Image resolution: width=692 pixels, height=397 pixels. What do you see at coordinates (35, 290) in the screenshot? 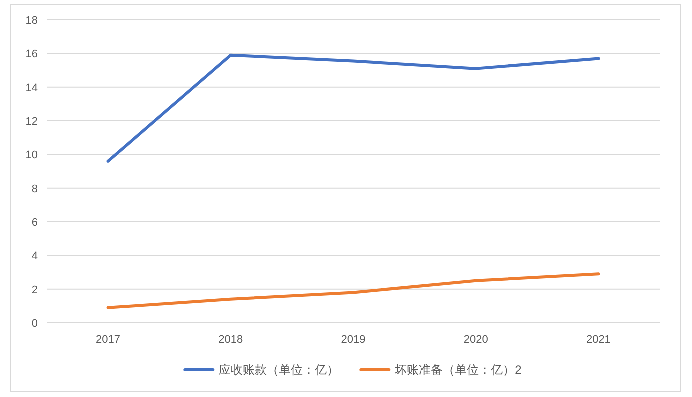
I see `y-tick-label: 2` at bounding box center [35, 290].